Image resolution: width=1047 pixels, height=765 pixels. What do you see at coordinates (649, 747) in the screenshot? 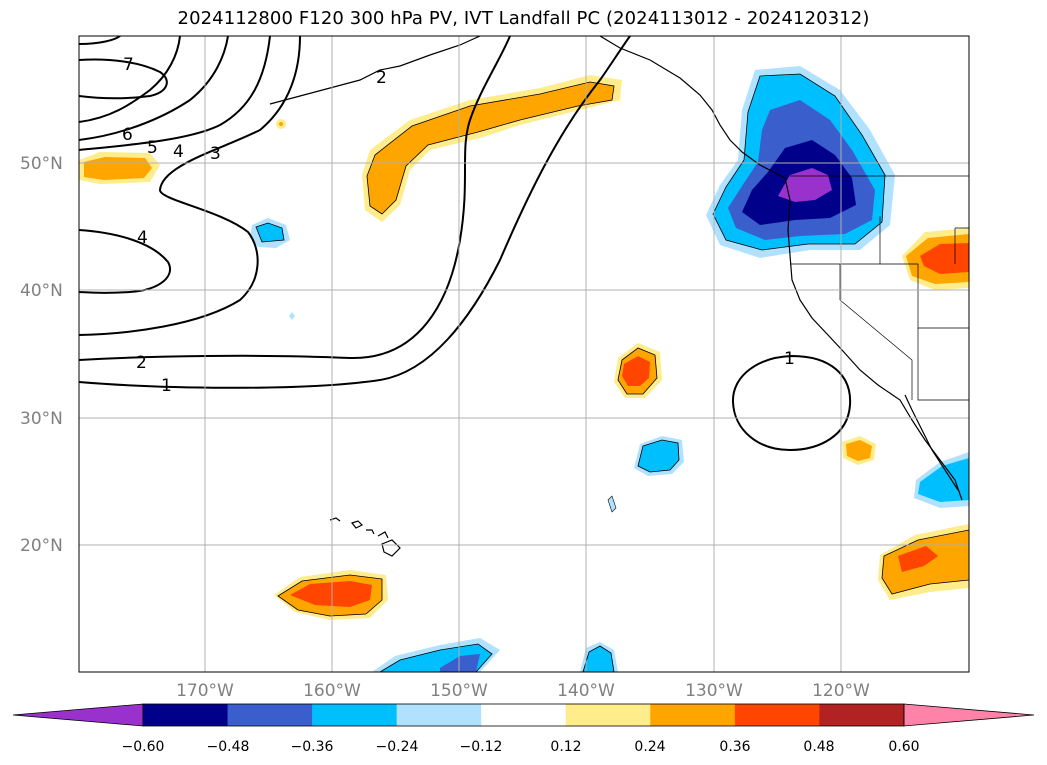
I see `colorbar-tick: 0.24` at bounding box center [649, 747].